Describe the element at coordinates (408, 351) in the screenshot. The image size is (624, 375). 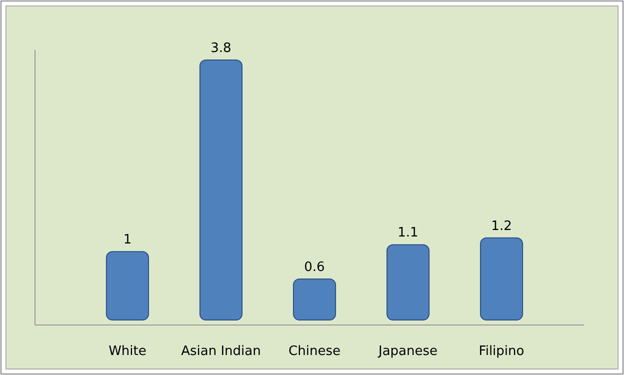
I see `x-tick-label: Japanese` at that location.